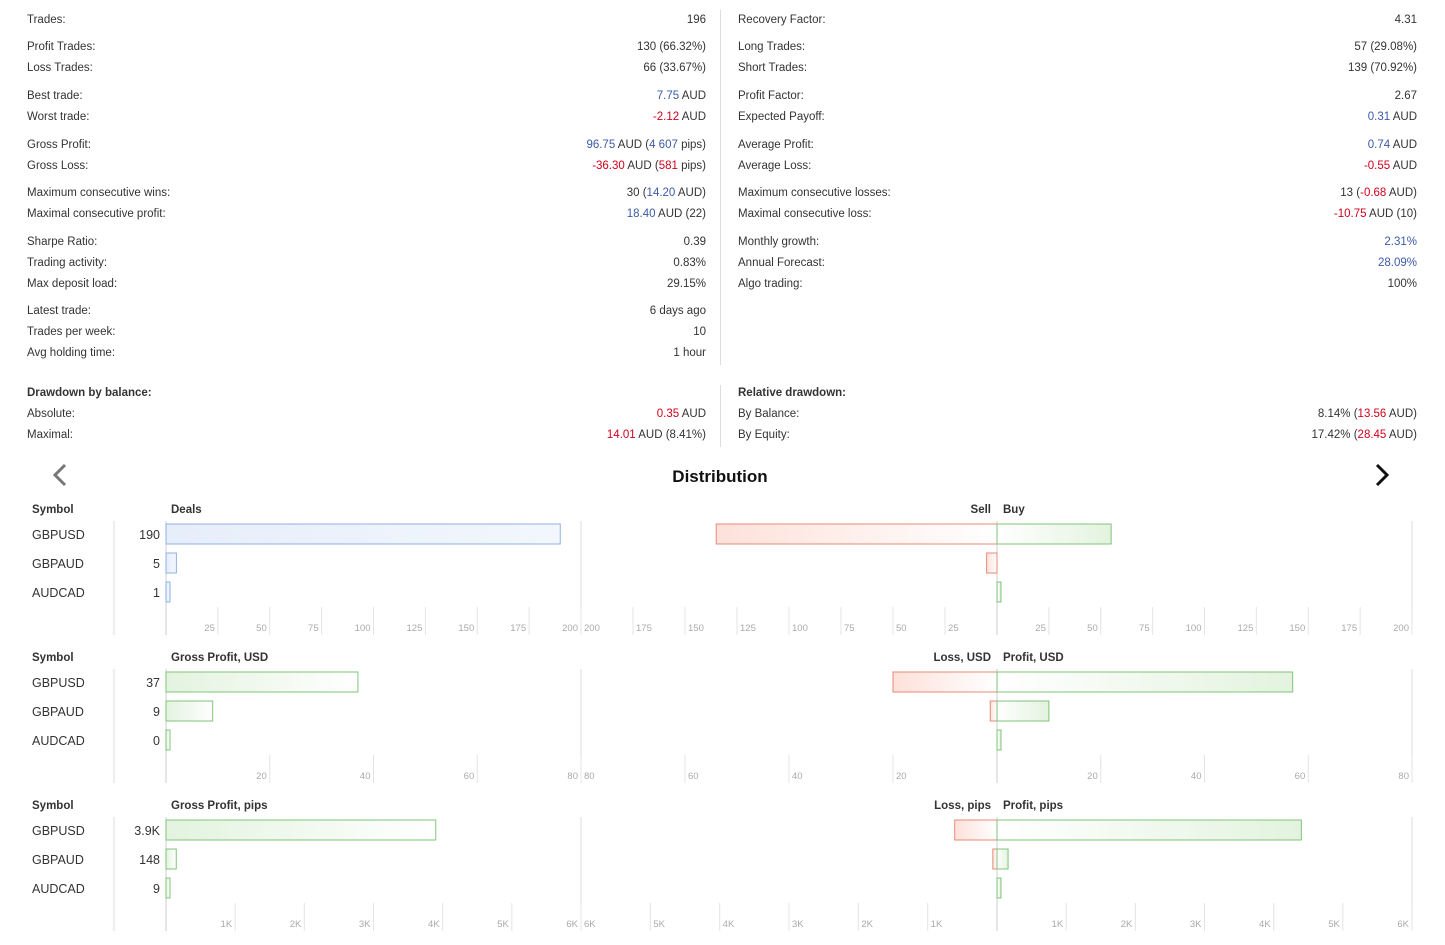 The width and height of the screenshot is (1445, 945). What do you see at coordinates (296, 924) in the screenshot?
I see `tick-label: 2K` at bounding box center [296, 924].